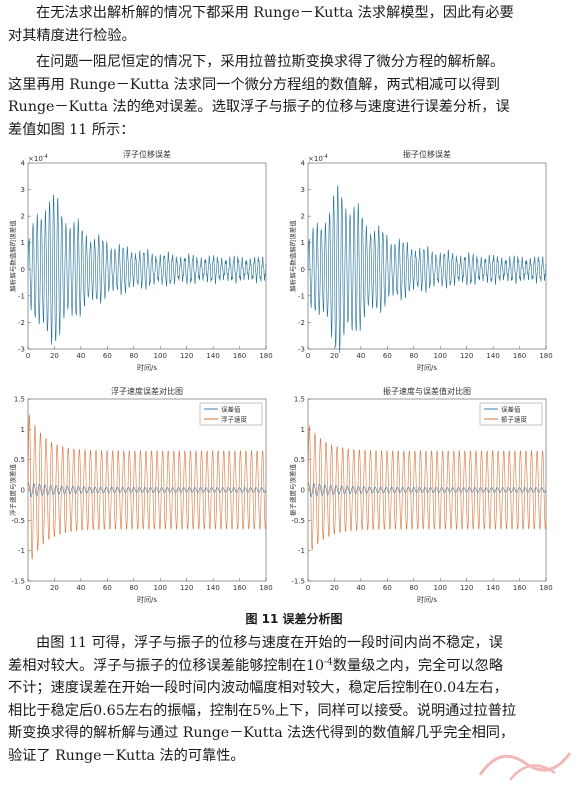  I want to click on watermark-stamp, so click(525, 766).